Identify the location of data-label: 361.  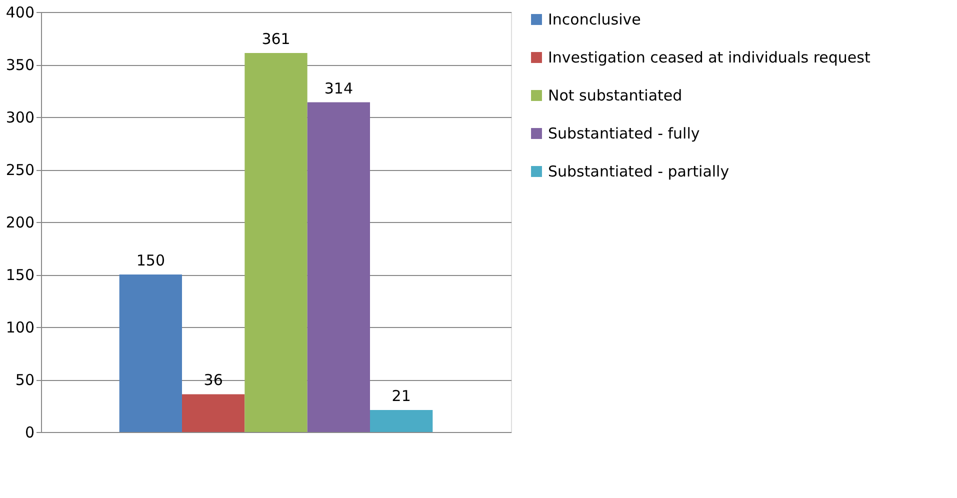
(276, 39).